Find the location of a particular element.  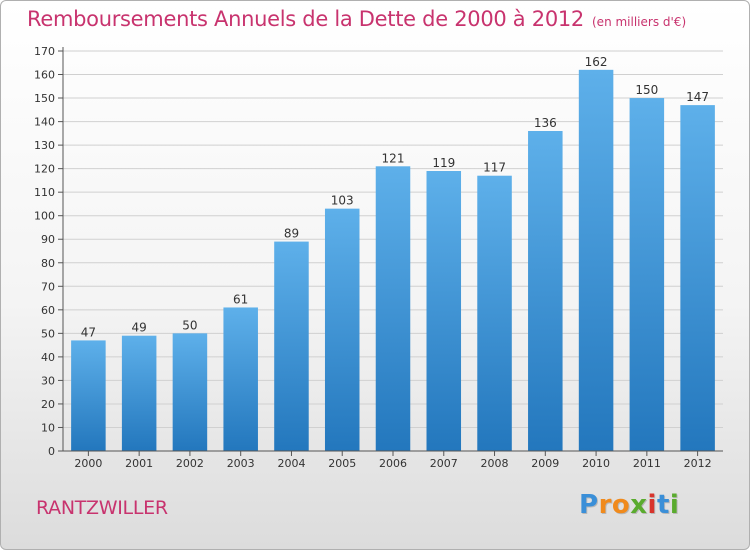

bar-2000 is located at coordinates (88, 395).